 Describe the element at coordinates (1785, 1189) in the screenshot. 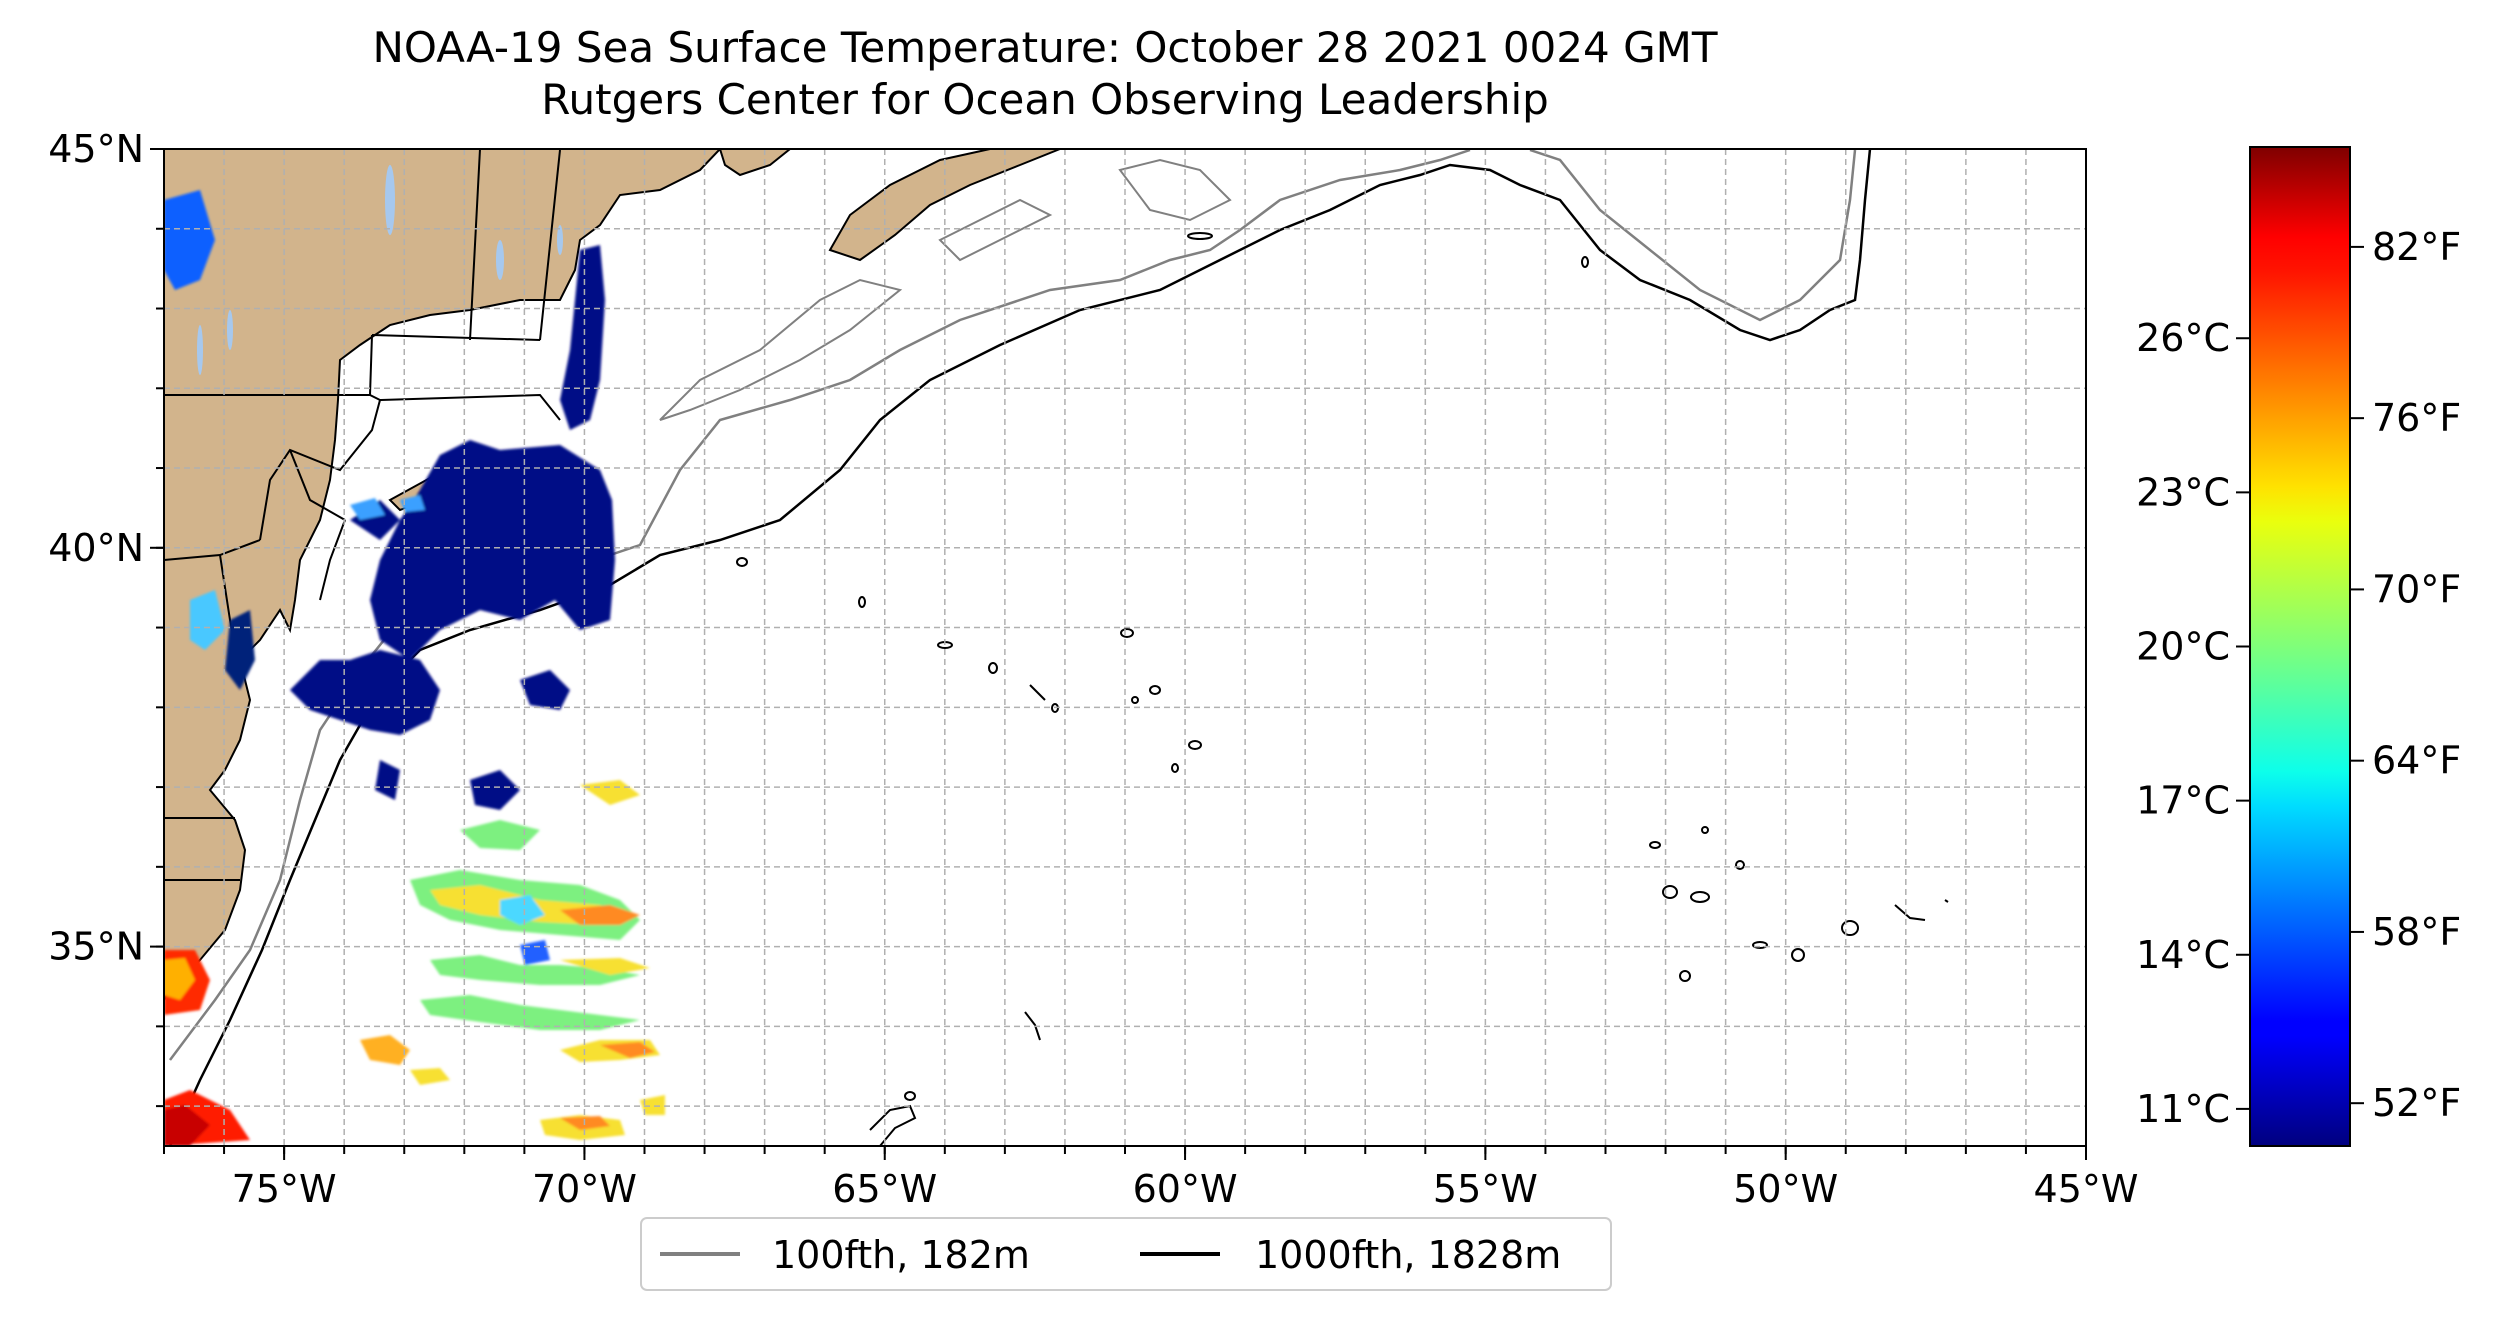

I see `lon-tick-label: 50°W` at that location.